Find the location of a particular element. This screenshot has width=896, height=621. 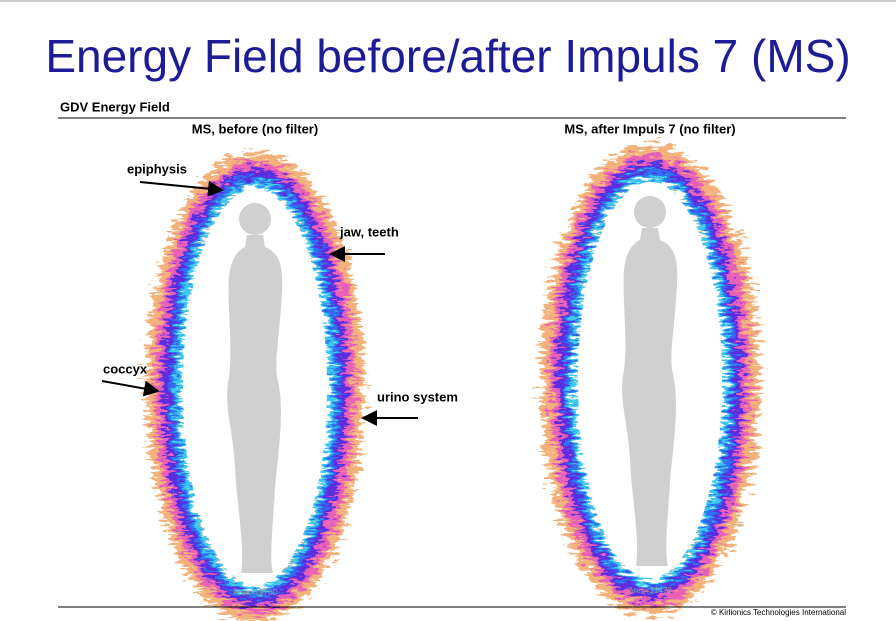

area-label: Area=19700 is located at coordinates (255, 592).